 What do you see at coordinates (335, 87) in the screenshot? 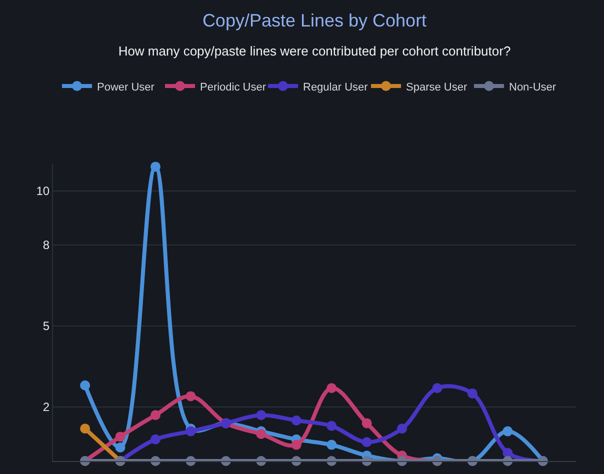
I see `legend-label: Regular User` at bounding box center [335, 87].